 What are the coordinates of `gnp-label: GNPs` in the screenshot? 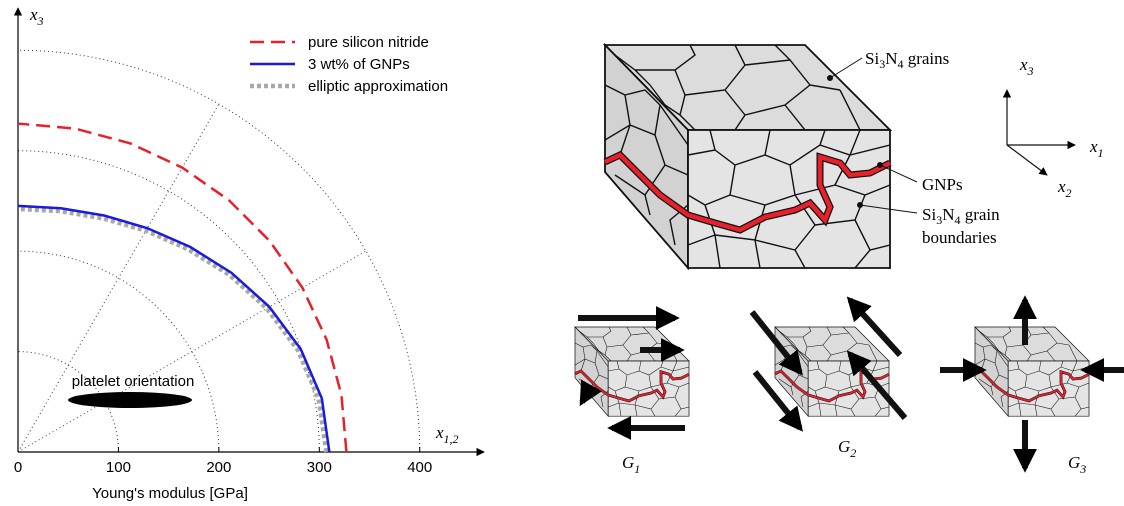 It's located at (942, 184).